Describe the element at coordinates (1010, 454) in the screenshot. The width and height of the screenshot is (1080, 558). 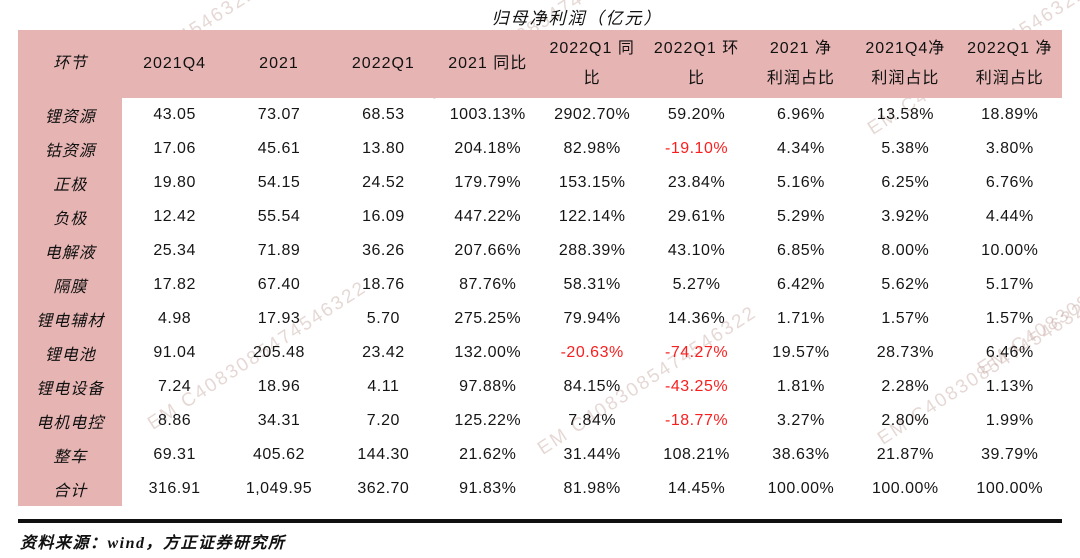
I see `table-cell: 39.79%` at that location.